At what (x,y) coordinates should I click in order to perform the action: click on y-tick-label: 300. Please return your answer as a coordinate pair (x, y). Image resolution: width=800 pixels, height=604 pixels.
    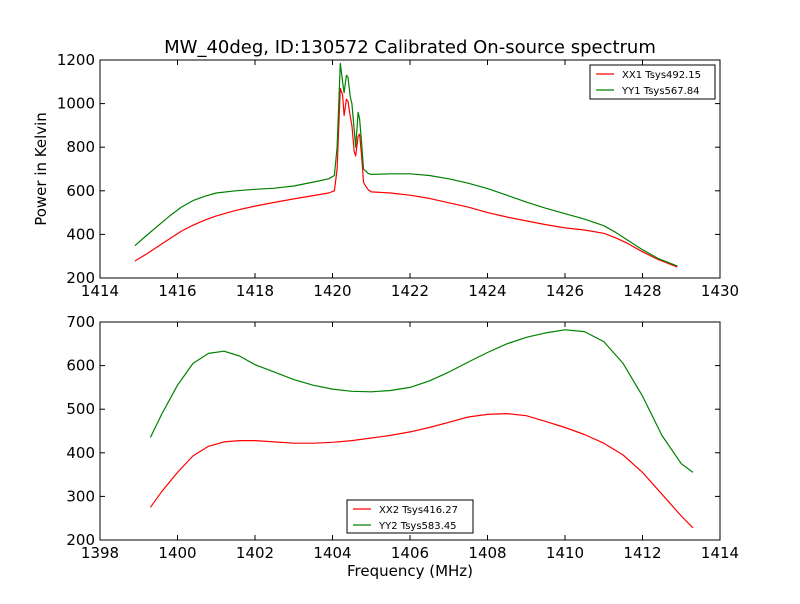
    Looking at the image, I should click on (80, 496).